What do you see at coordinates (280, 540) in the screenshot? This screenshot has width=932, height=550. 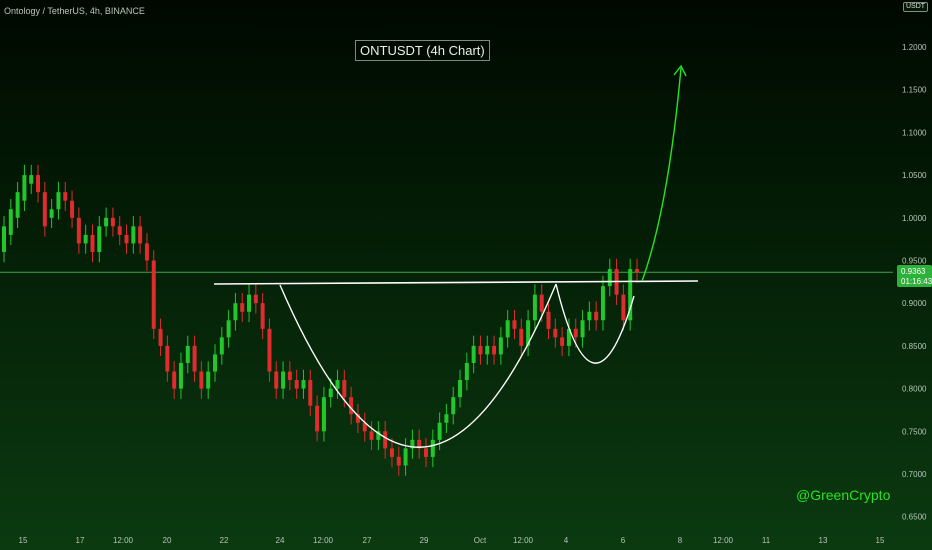 I see `time-tick-label: 24` at bounding box center [280, 540].